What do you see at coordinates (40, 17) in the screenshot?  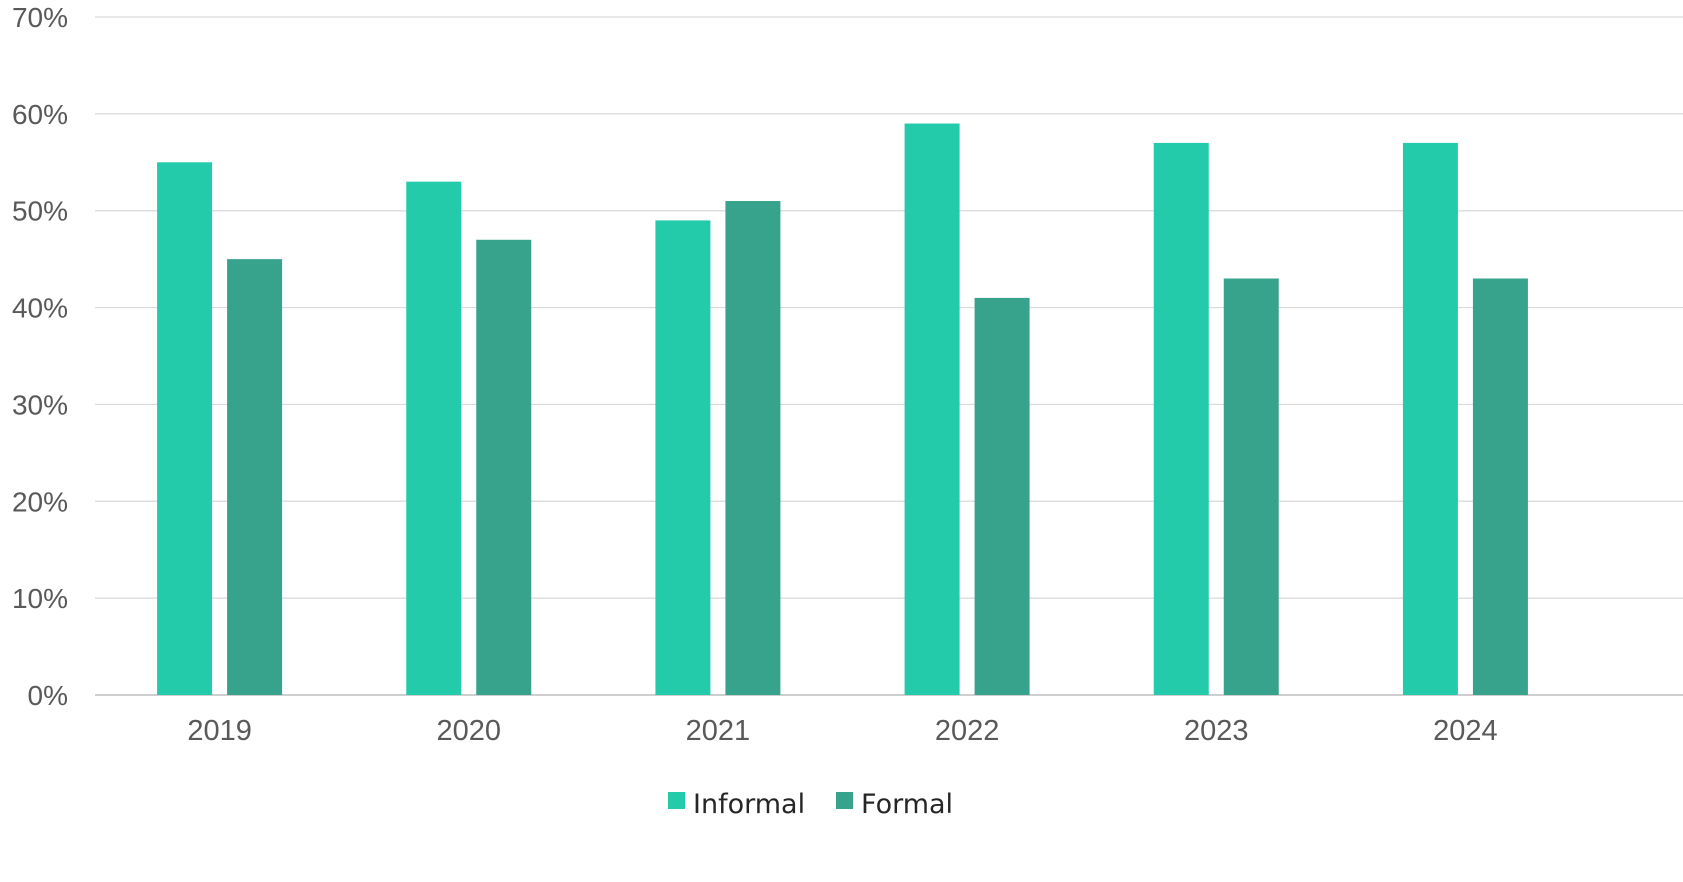 I see `y-tick-label: 70%` at bounding box center [40, 17].